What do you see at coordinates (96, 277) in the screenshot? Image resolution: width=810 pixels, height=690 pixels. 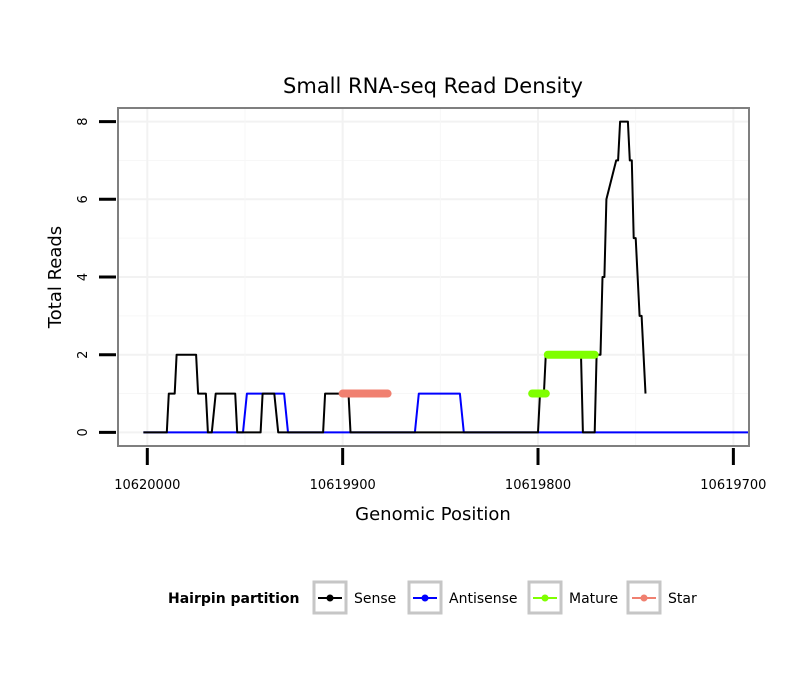 I see `y-axis: 0 2 4 6 8` at bounding box center [96, 277].